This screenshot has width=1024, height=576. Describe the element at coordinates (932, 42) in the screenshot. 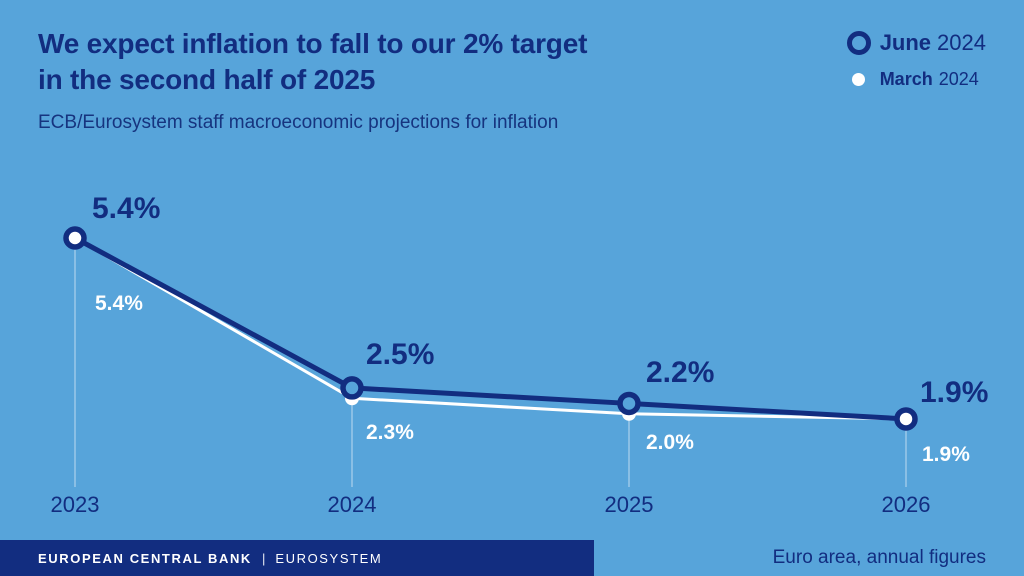

I see `legend-label-june: June 2024` at that location.